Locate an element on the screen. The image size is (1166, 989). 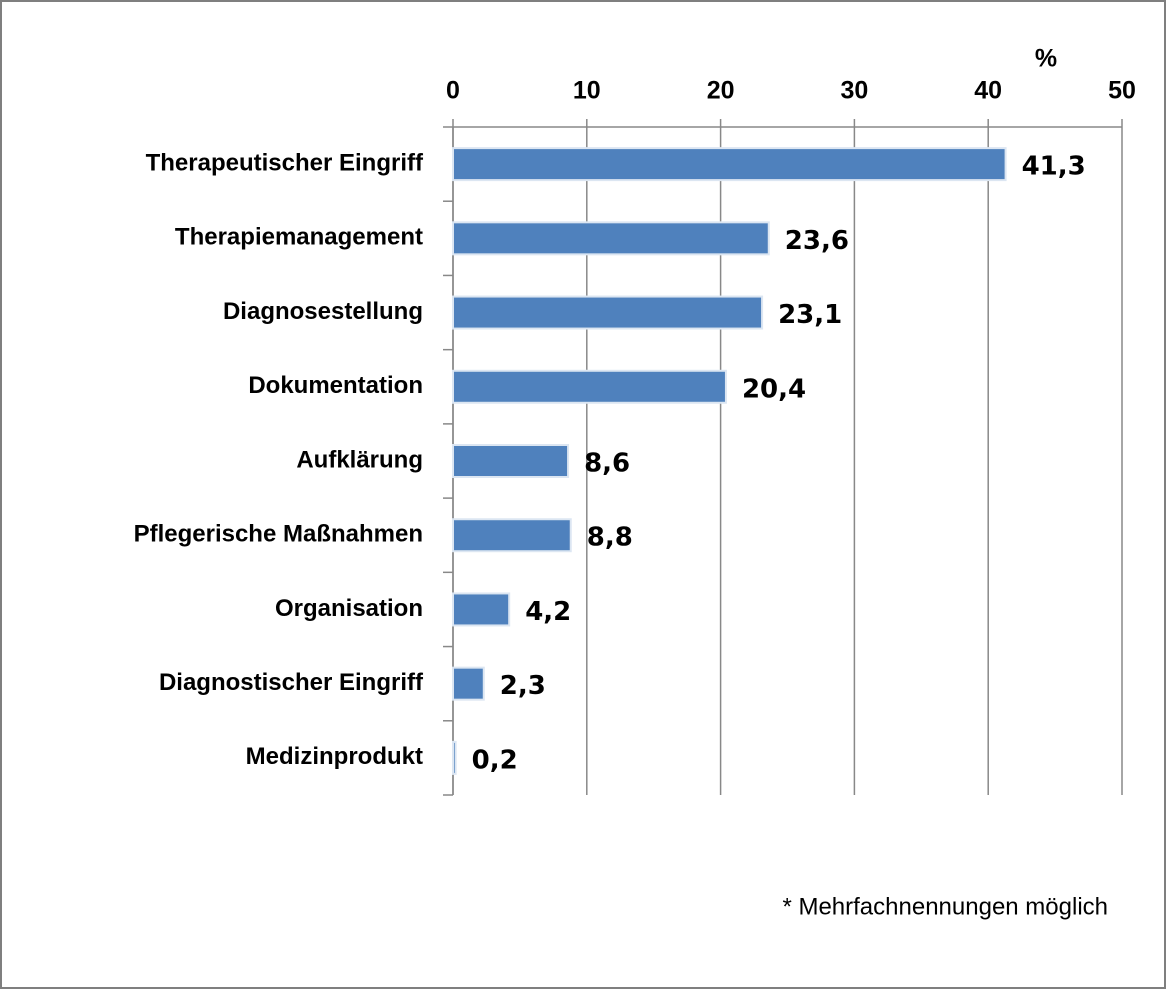
value-label: 4,2 is located at coordinates (548, 612).